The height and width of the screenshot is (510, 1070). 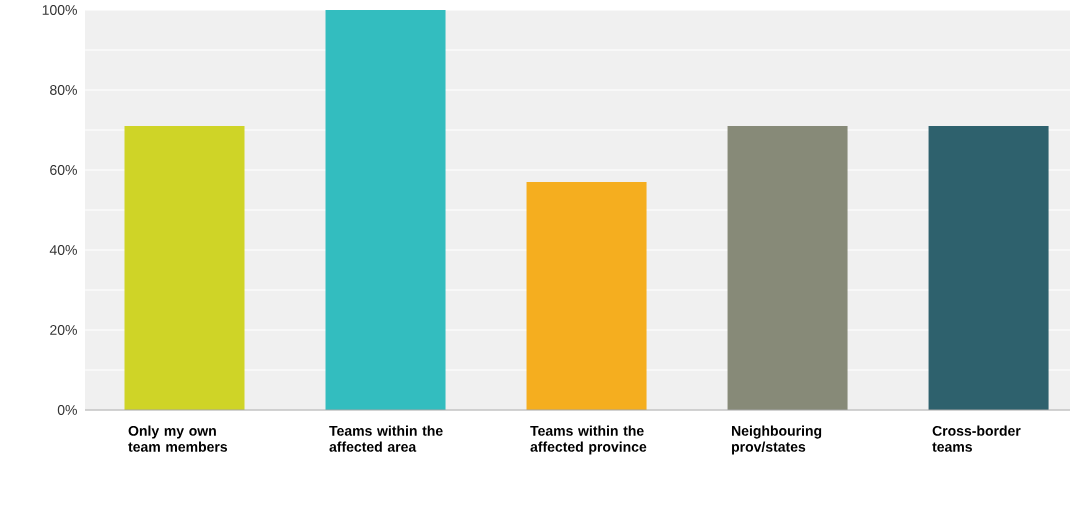 What do you see at coordinates (59, 10) in the screenshot?
I see `y-tick-label: 100%` at bounding box center [59, 10].